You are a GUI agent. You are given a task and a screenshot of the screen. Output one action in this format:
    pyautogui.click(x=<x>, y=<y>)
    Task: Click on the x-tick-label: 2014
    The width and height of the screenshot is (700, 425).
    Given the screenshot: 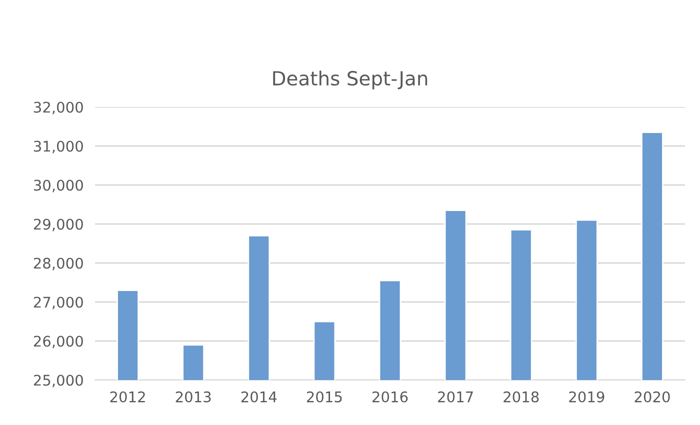 What is the action you would take?
    pyautogui.click(x=259, y=396)
    